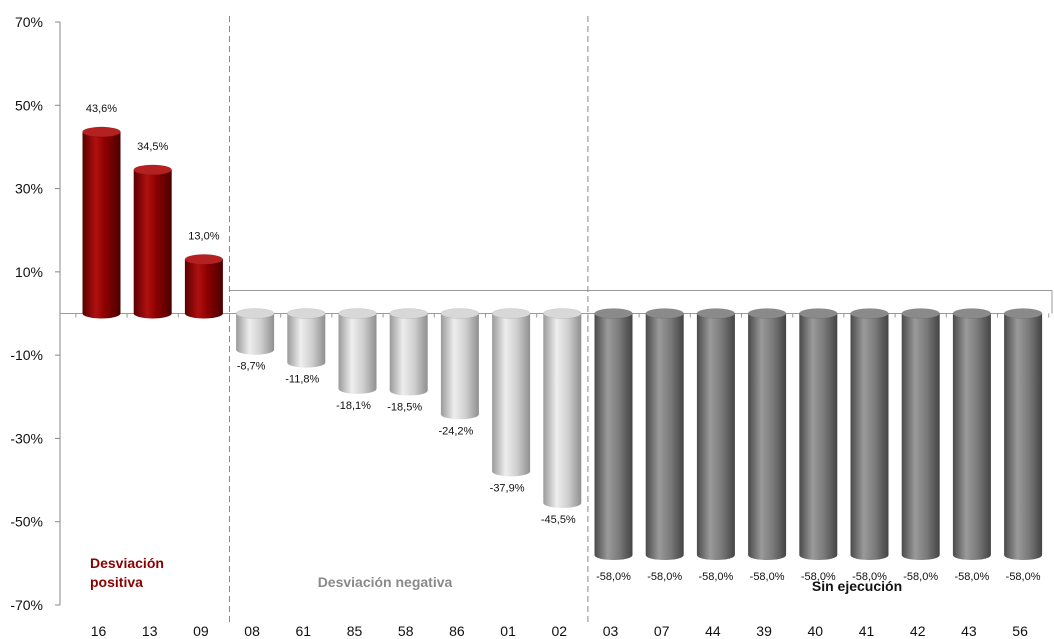 The height and width of the screenshot is (639, 1054). I want to click on category-label: 03, so click(611, 631).